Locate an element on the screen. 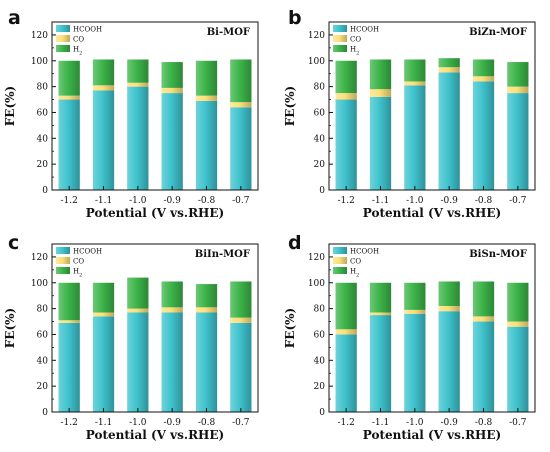 Image resolution: width=550 pixels, height=452 pixels. panel-title: BiIn-MOF is located at coordinates (222, 254).